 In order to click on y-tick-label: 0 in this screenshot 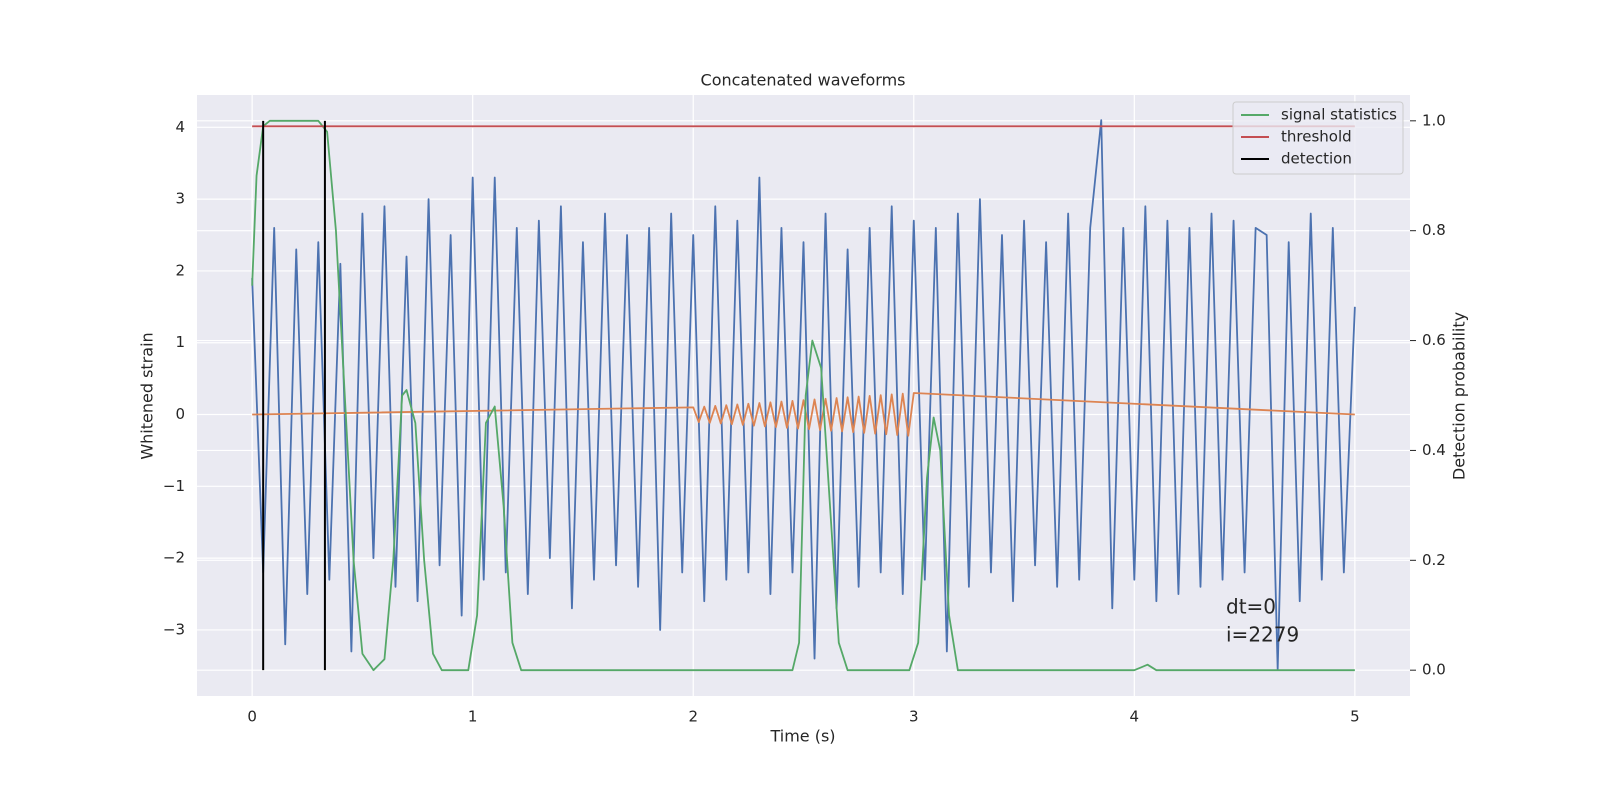, I will do `click(180, 414)`.